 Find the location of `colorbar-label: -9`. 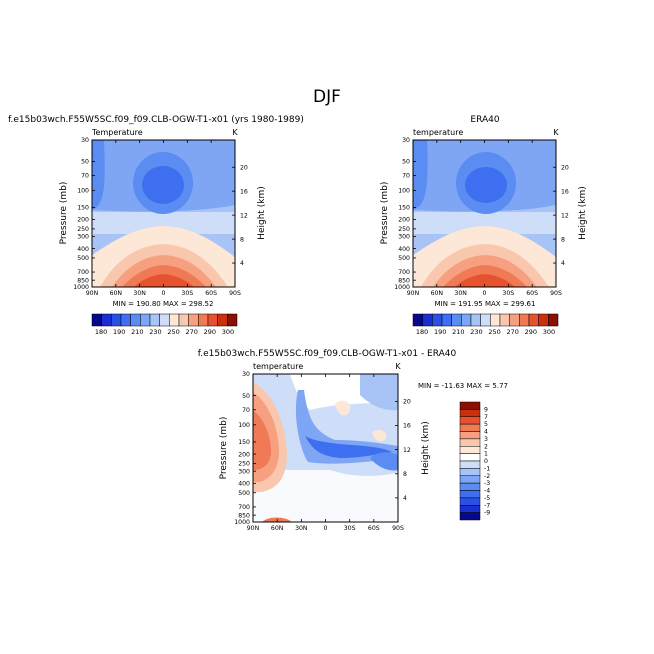

colorbar-label: -9 is located at coordinates (487, 513).